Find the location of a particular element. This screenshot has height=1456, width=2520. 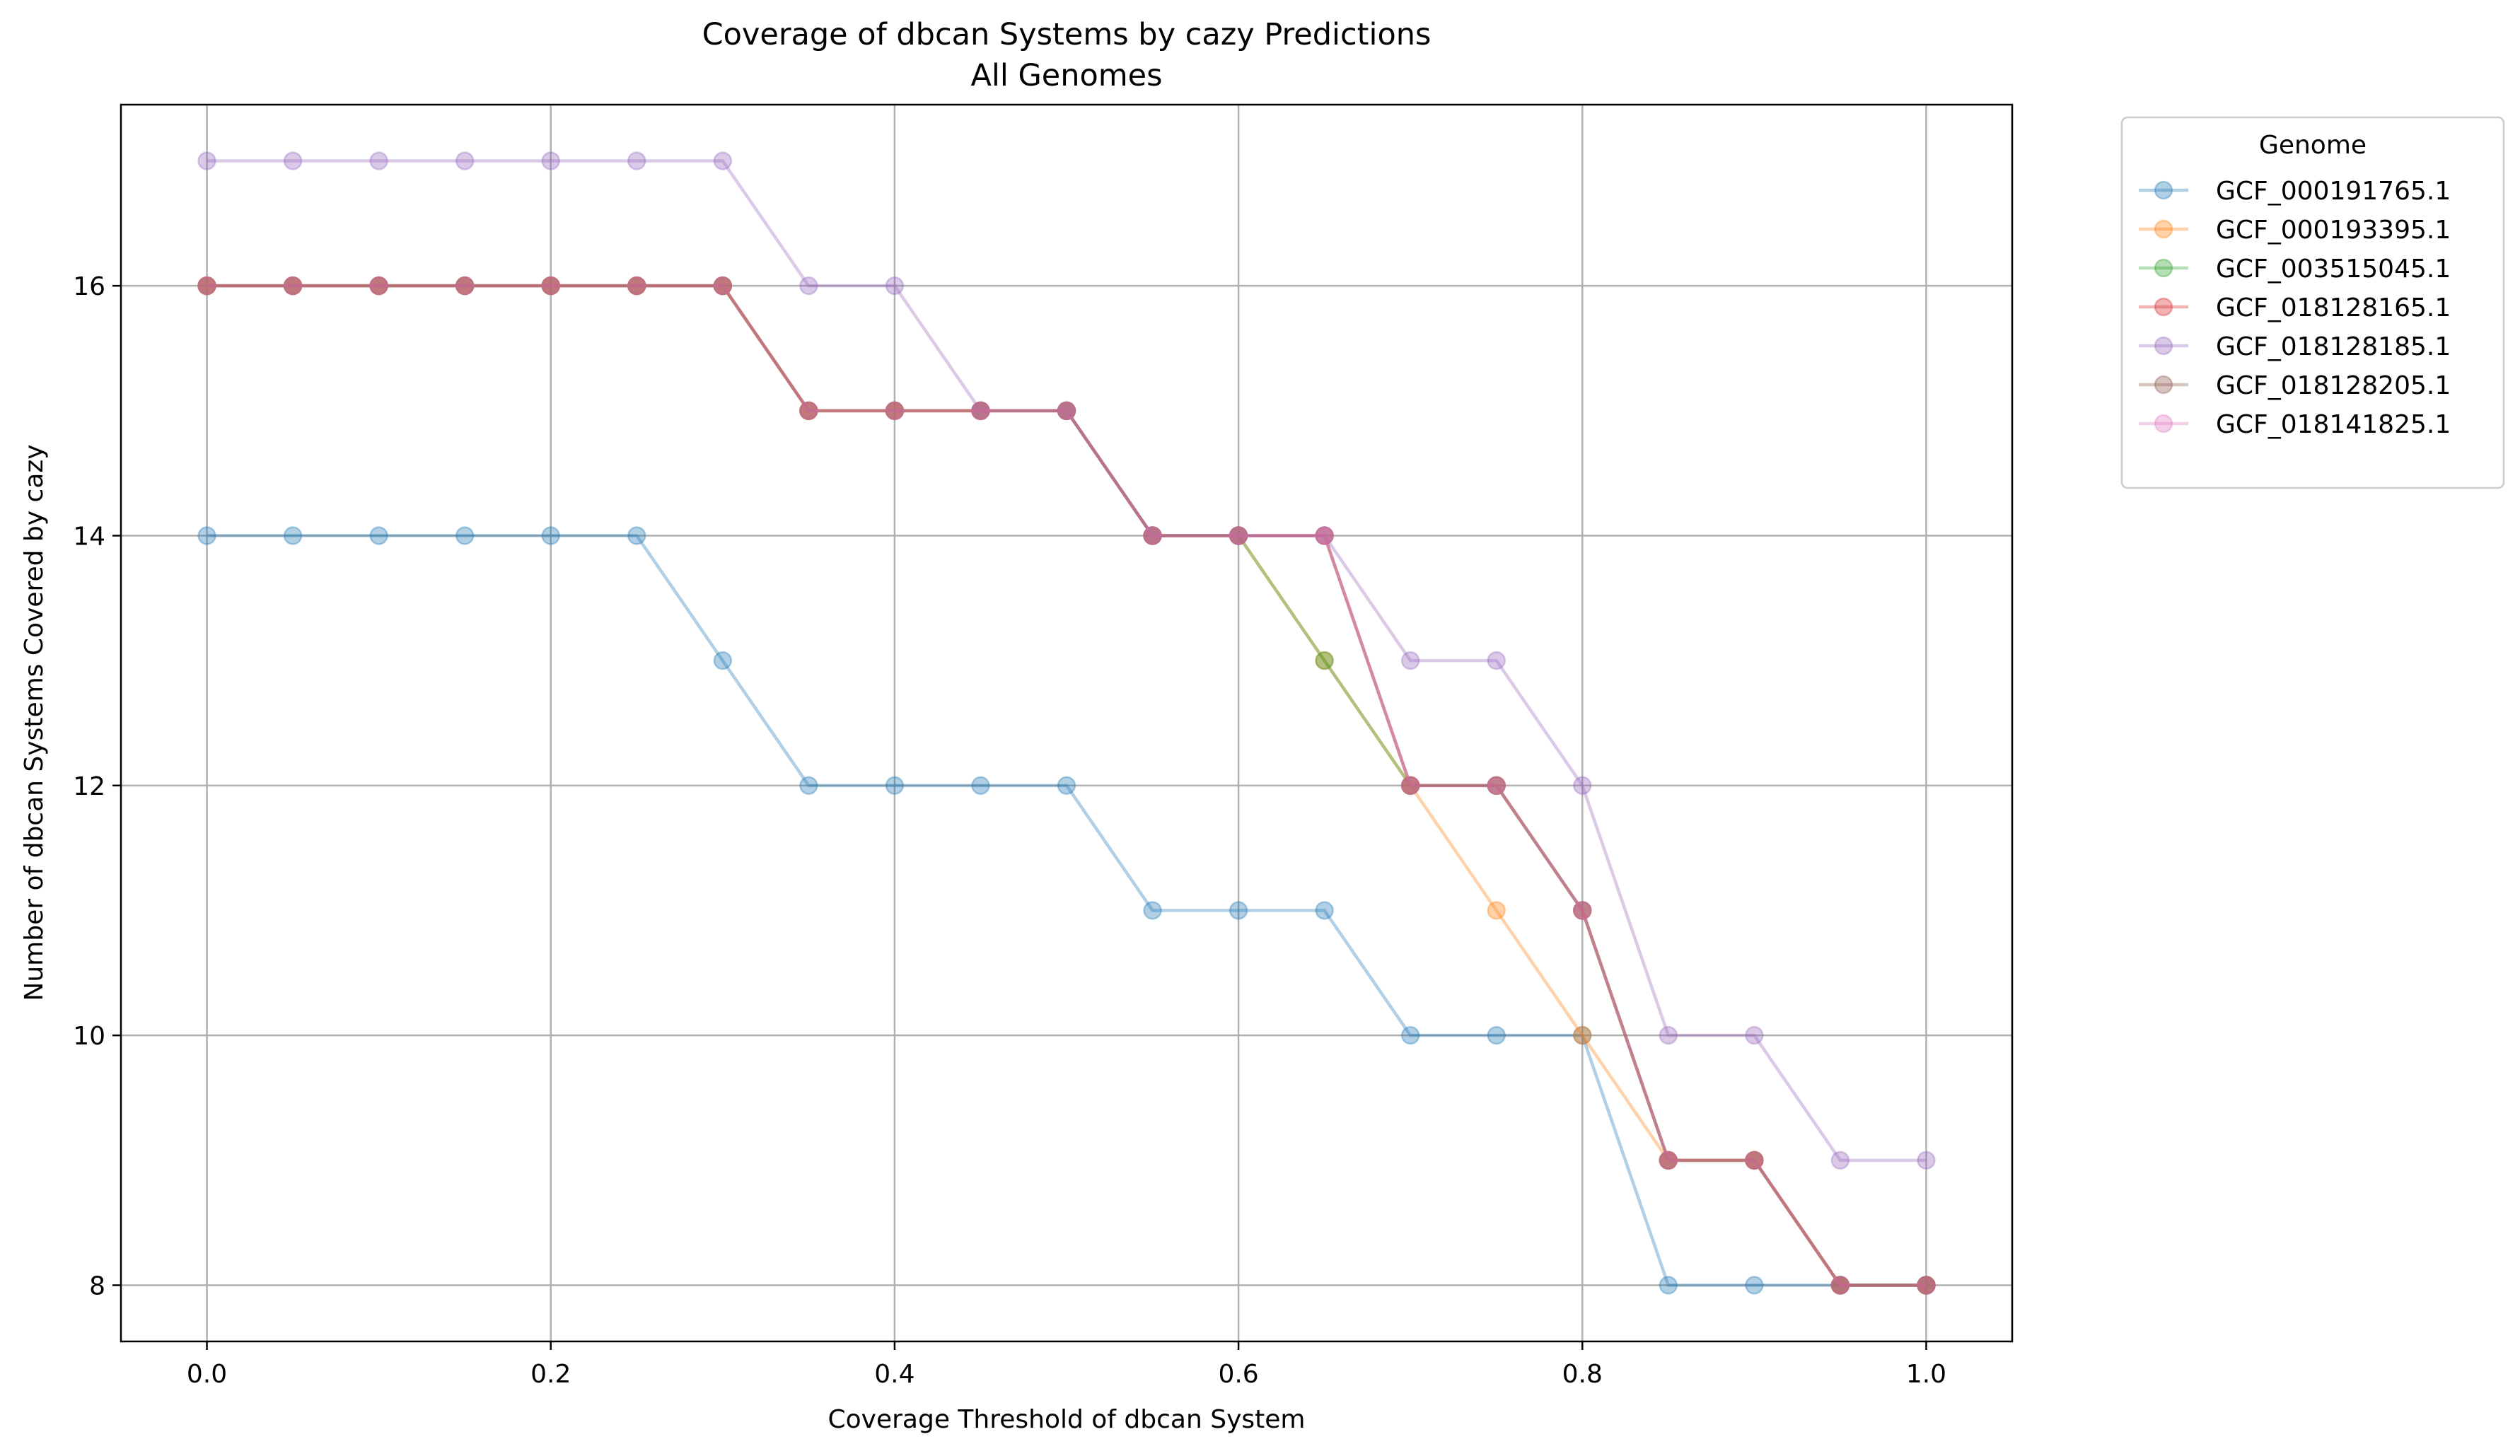

legend-label: GCF_018141825.1 is located at coordinates (2333, 424).